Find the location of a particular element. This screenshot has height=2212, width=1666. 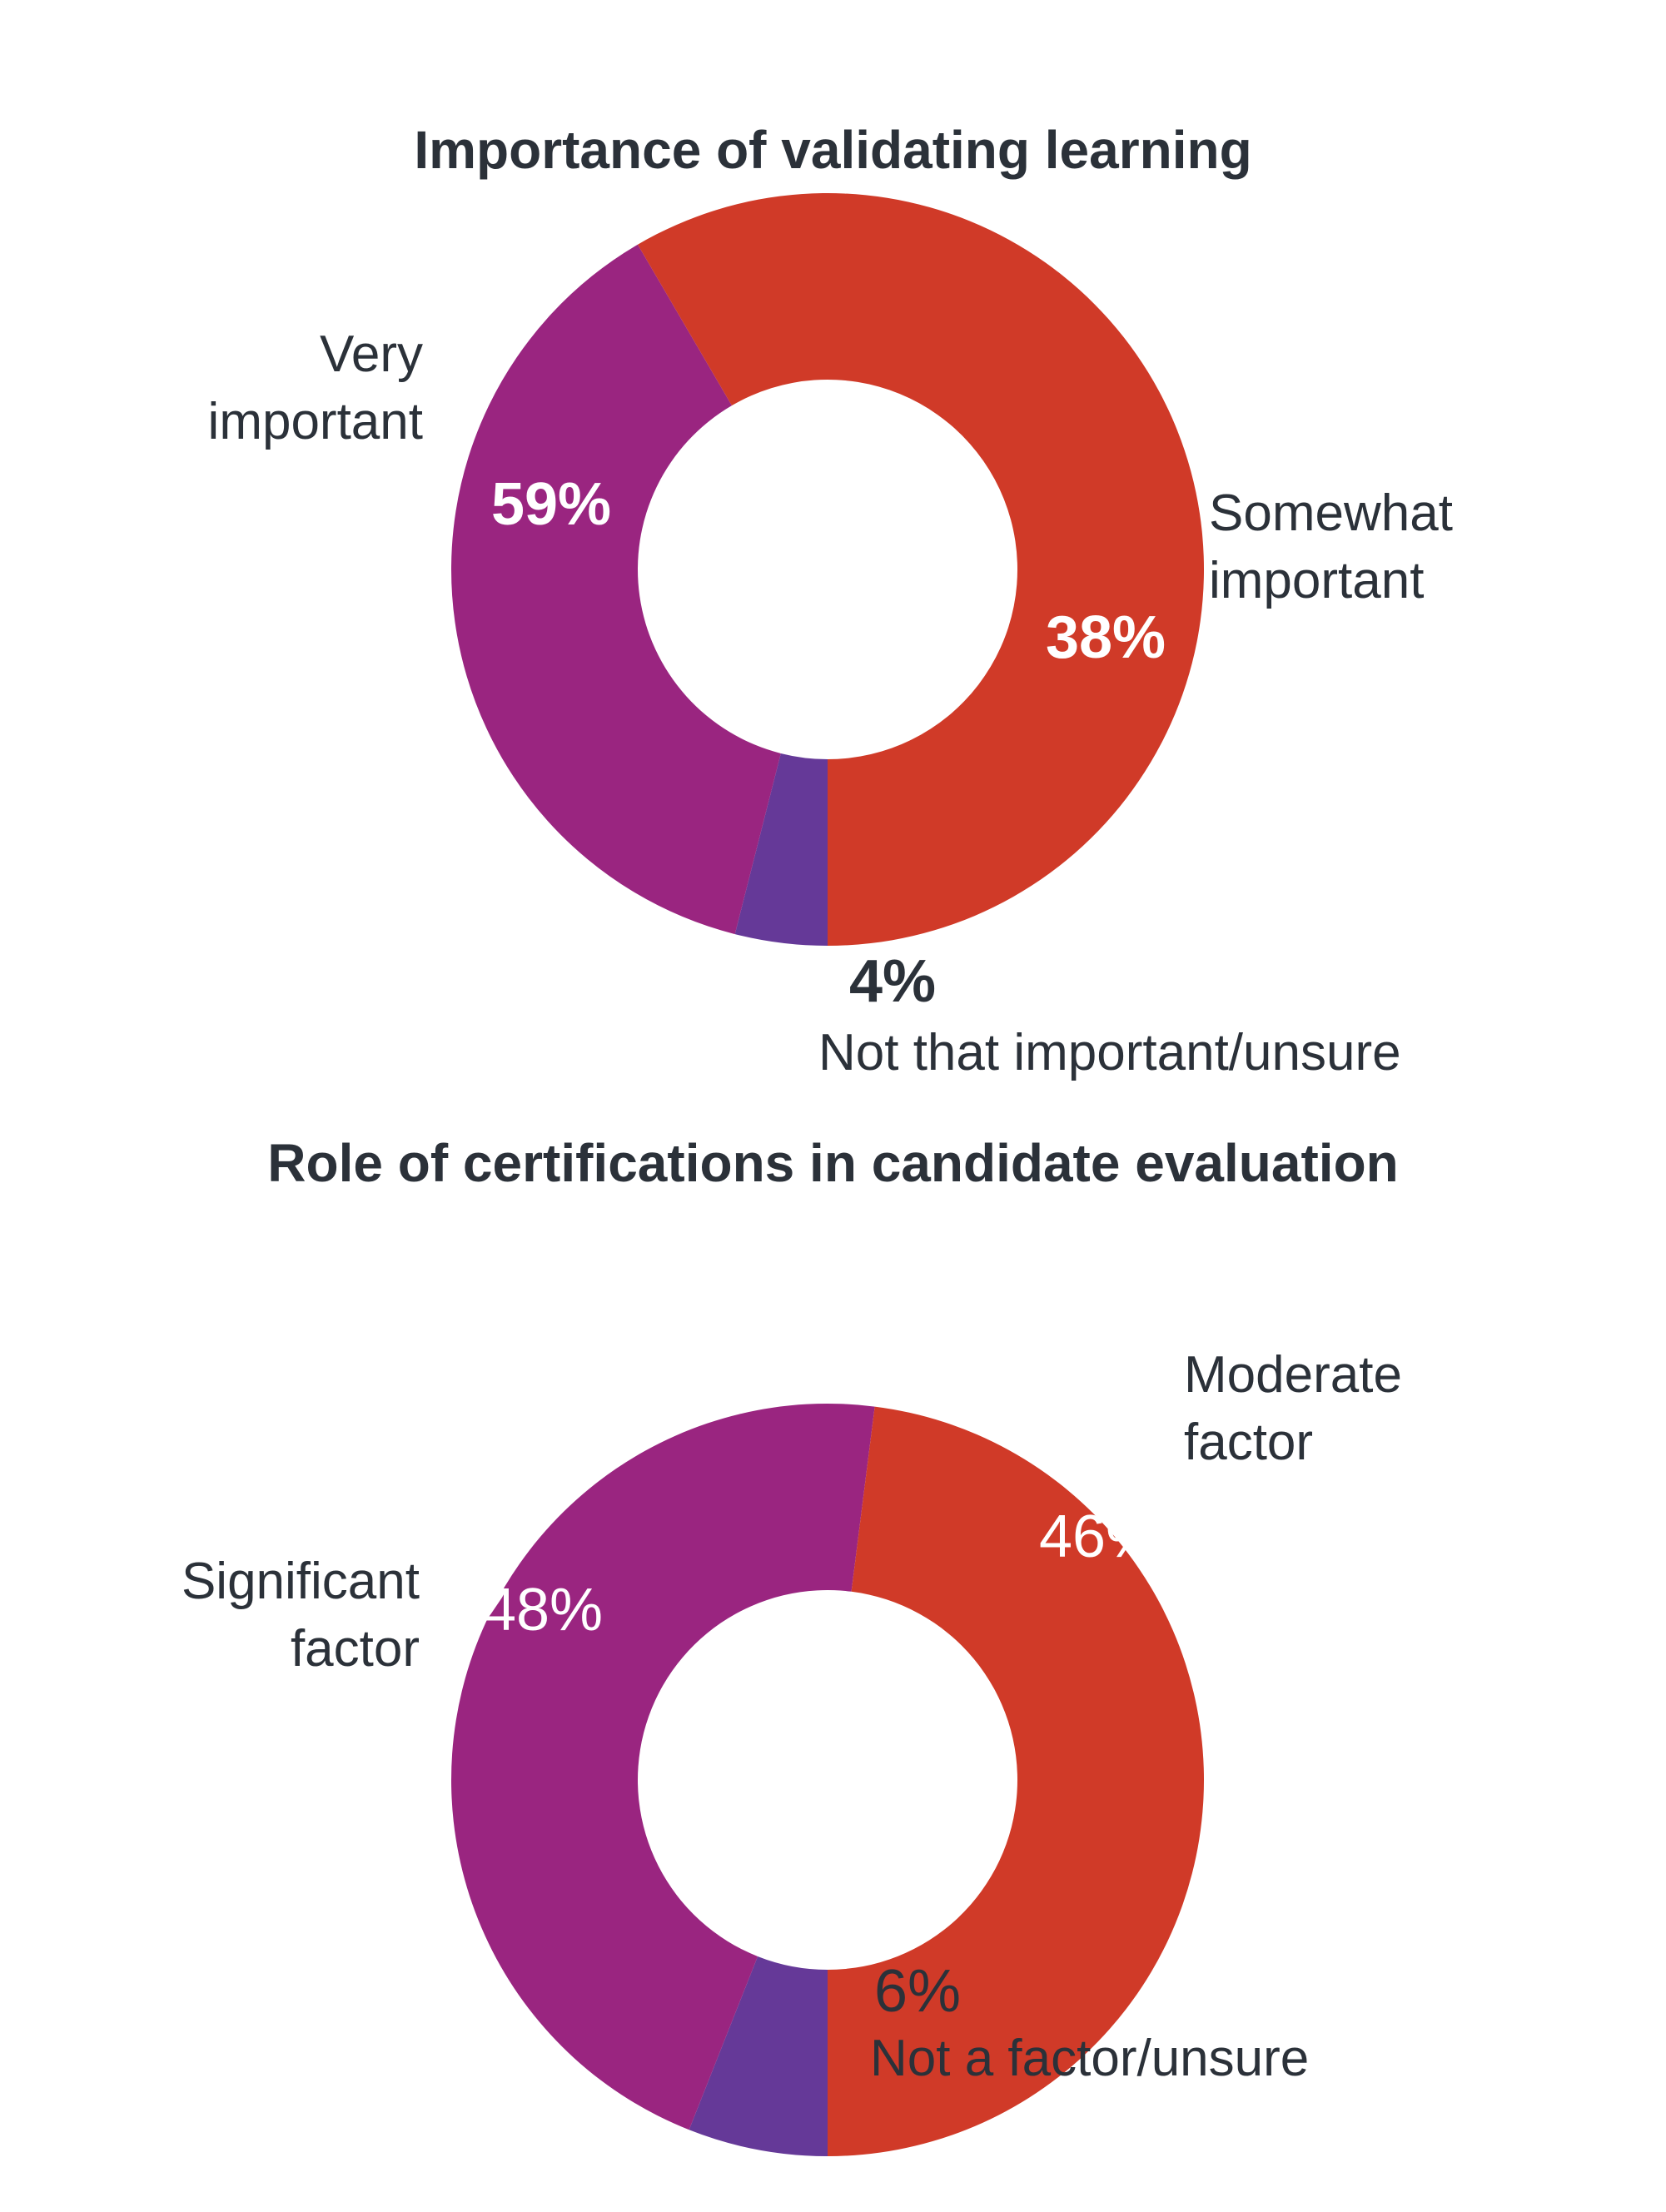

slice-label-significant-factor: Significant factor is located at coordinates (301, 1615).